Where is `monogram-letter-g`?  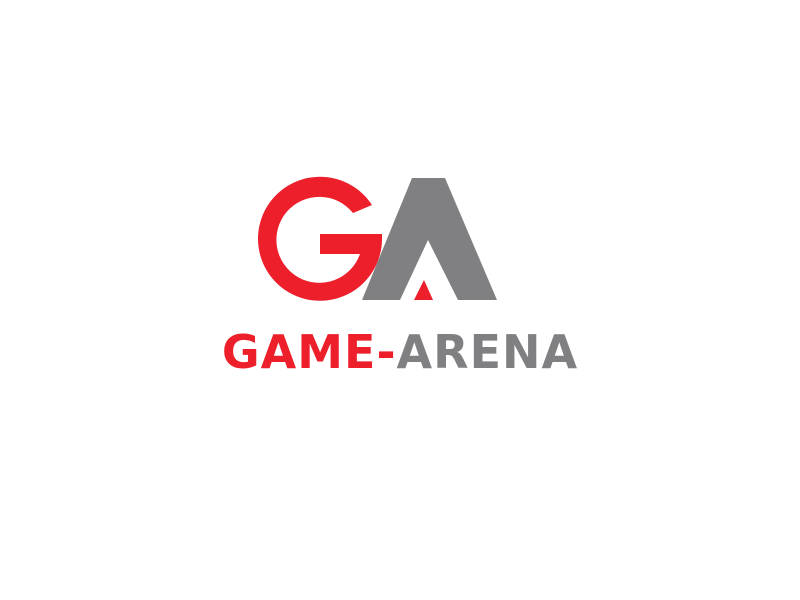 monogram-letter-g is located at coordinates (320, 238).